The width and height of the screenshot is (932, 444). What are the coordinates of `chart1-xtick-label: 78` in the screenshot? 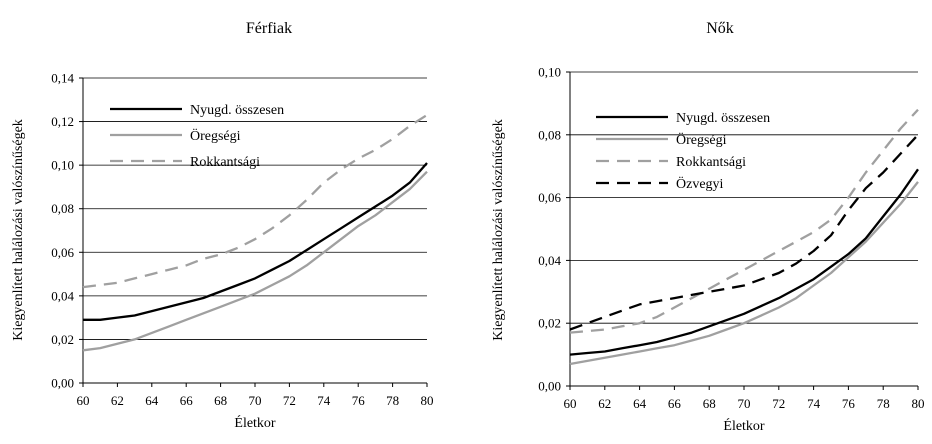 It's located at (883, 403).